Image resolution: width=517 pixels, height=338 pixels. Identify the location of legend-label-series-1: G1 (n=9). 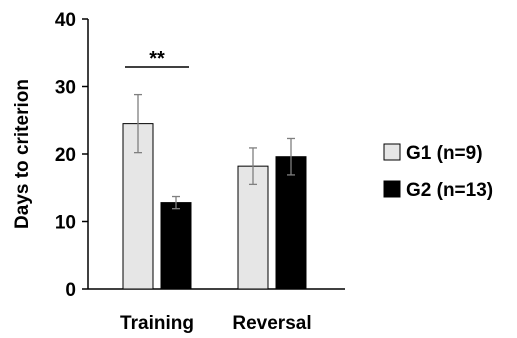
(444, 153).